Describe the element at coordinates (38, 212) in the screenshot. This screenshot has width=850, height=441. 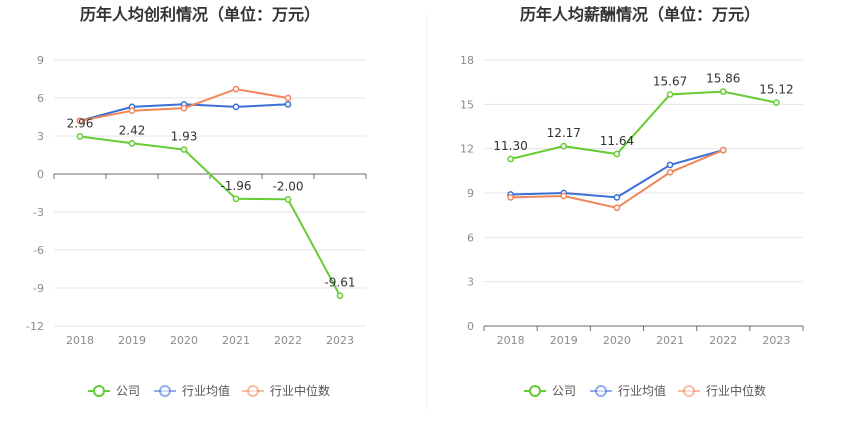
I see `y-tick-label: -3` at that location.